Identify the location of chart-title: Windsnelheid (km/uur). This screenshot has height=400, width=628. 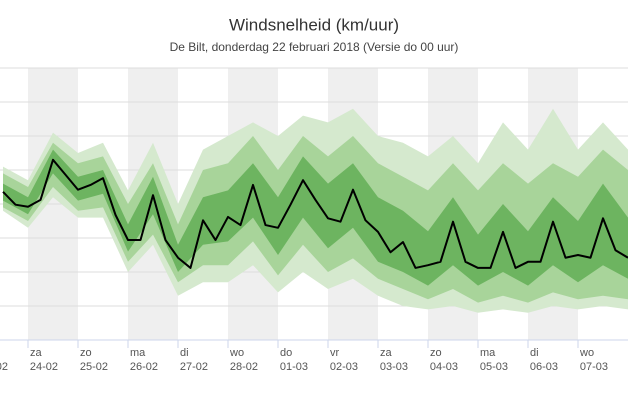
(314, 24).